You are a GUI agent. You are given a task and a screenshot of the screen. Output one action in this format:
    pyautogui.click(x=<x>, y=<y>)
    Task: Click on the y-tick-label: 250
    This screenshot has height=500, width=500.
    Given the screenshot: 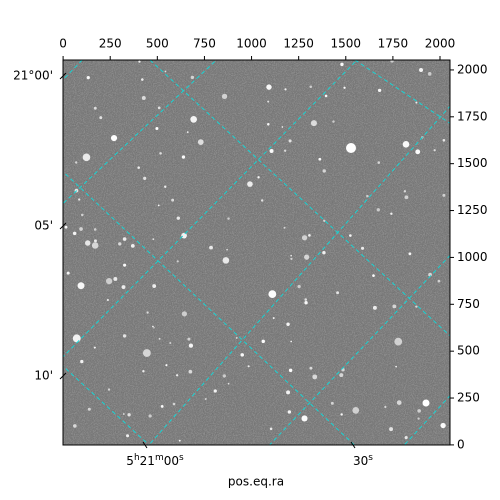 What is the action you would take?
    pyautogui.click(x=468, y=398)
    